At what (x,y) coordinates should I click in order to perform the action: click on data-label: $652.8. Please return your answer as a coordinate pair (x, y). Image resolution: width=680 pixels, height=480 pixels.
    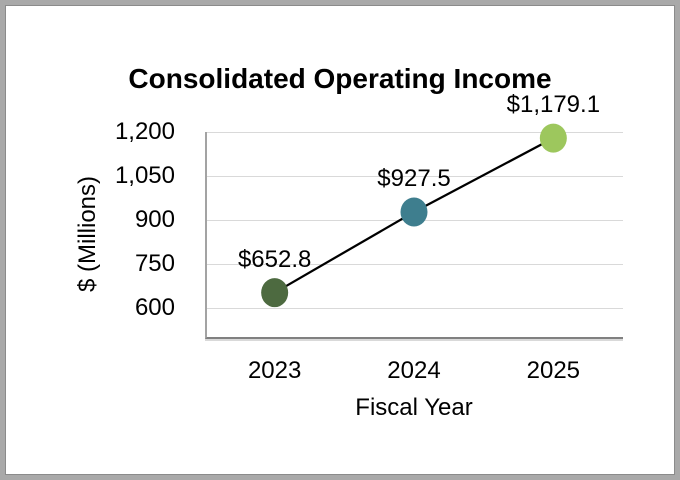
    Looking at the image, I should click on (274, 259).